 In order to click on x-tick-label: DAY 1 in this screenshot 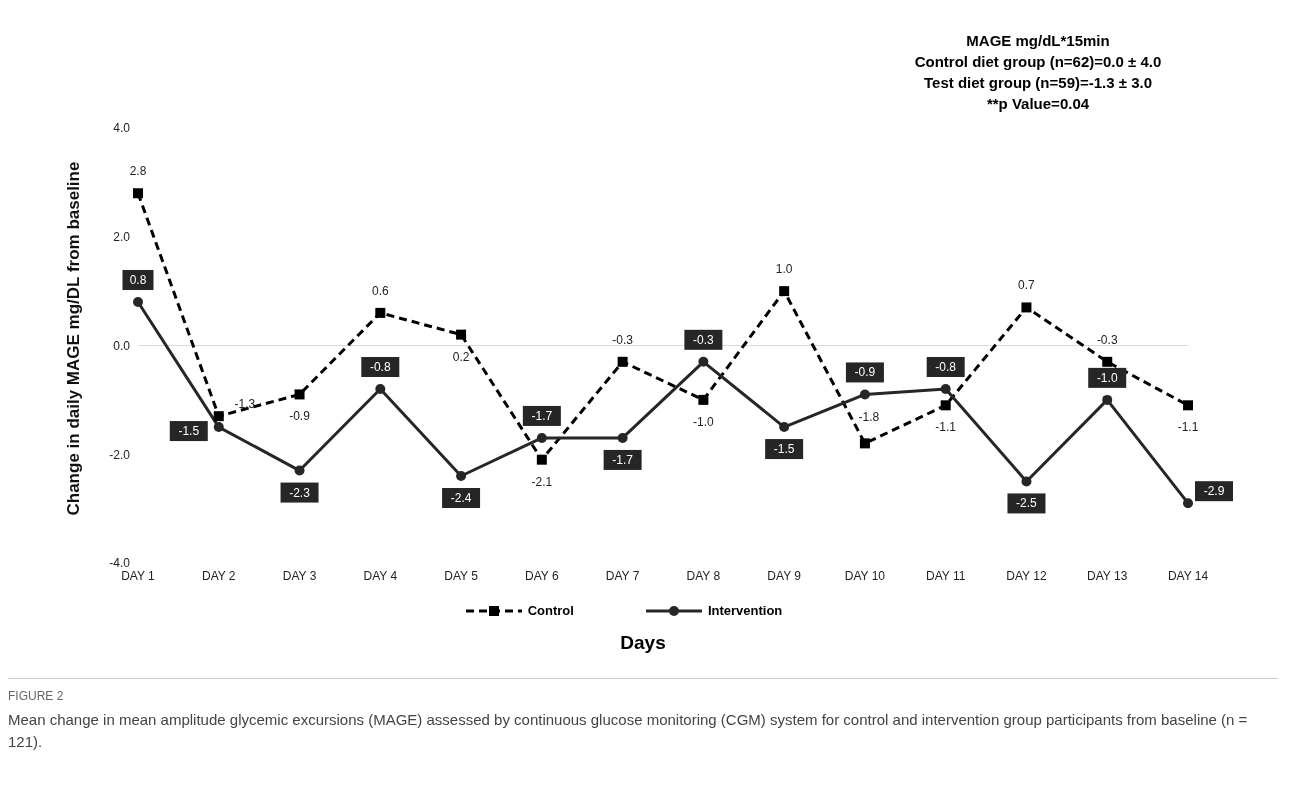, I will do `click(138, 575)`.